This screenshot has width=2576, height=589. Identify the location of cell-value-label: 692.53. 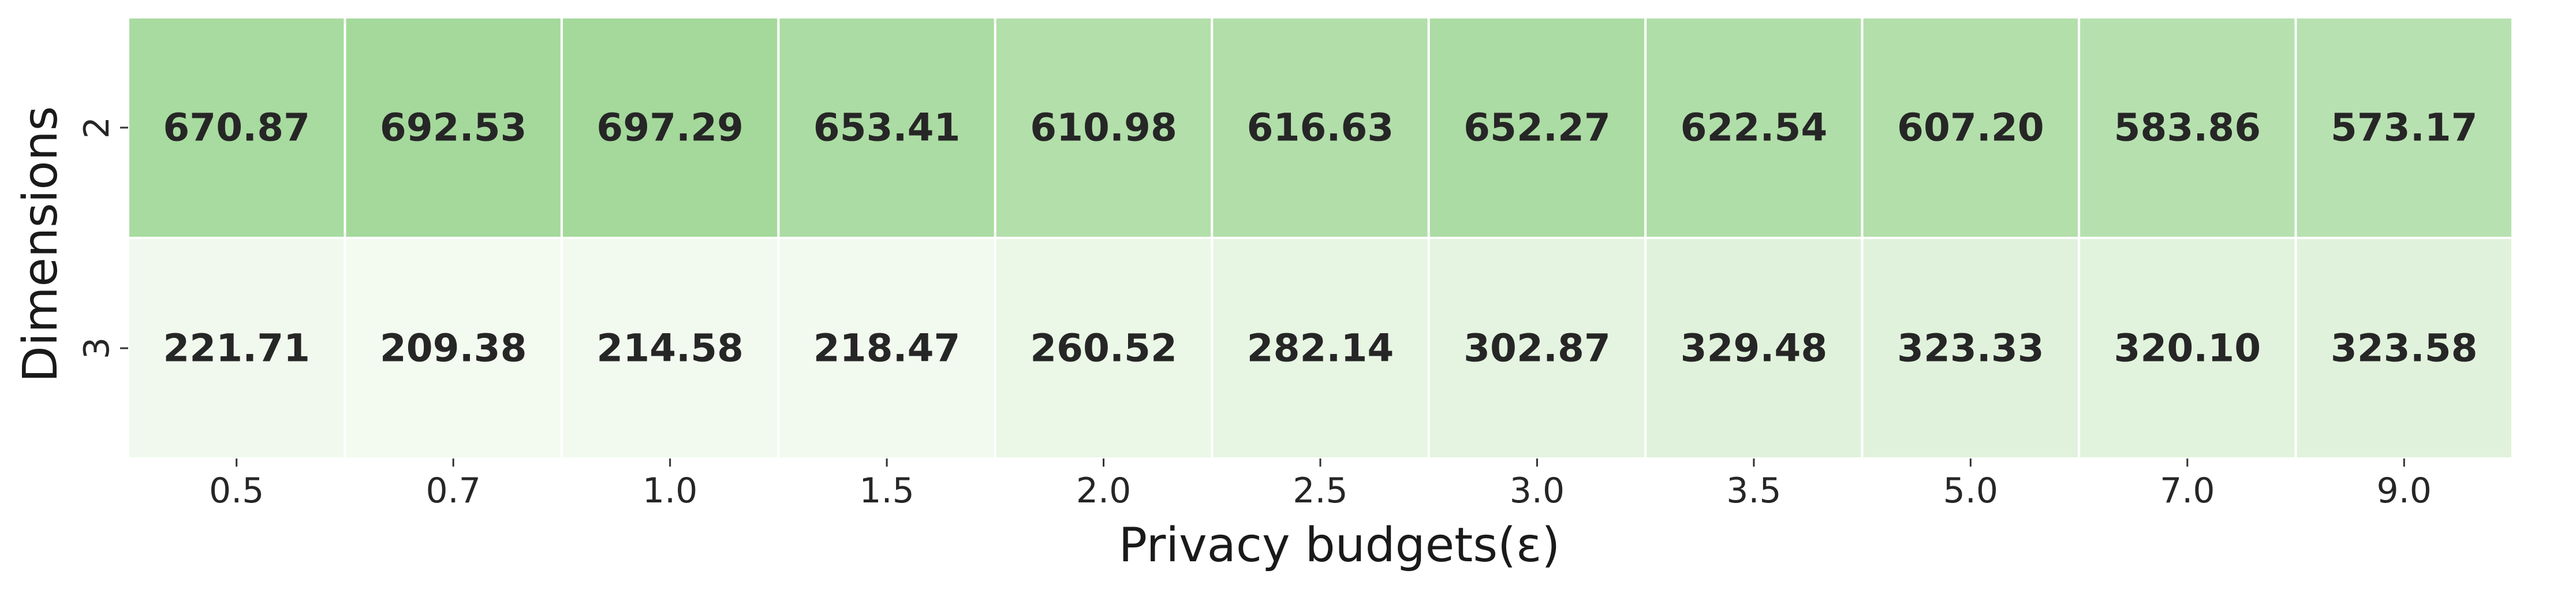
(453, 128).